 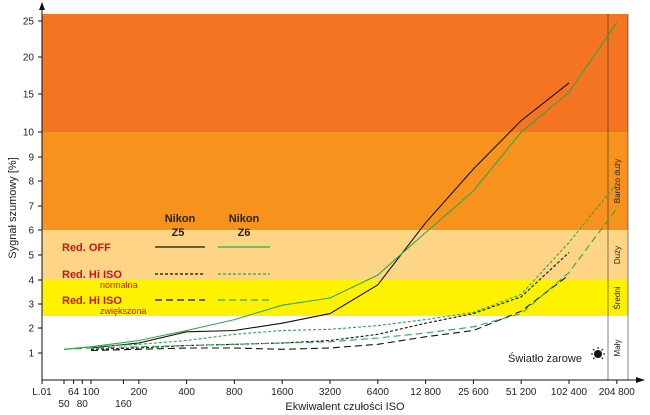 I want to click on legend-header-2: Nikon, so click(x=244, y=219).